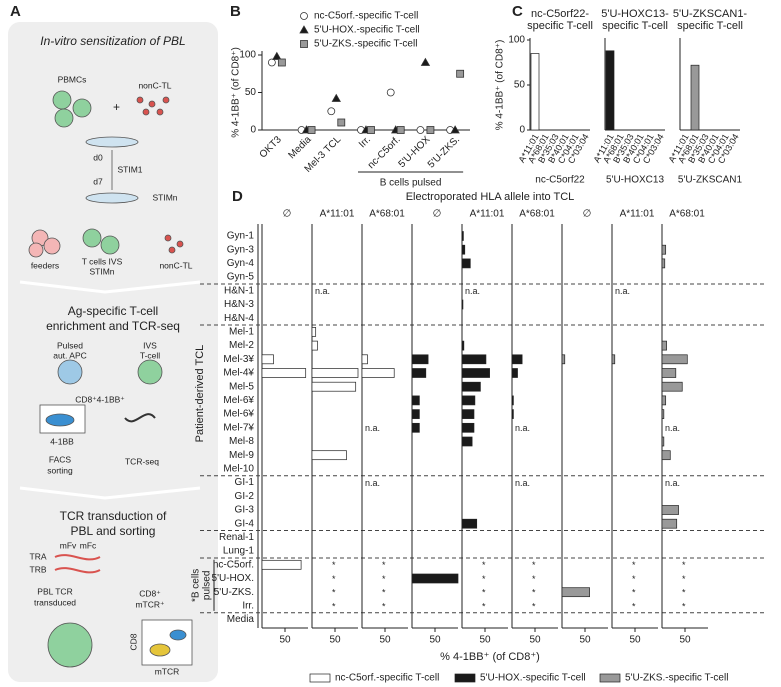  Describe the element at coordinates (102, 261) in the screenshot. I see `diagram-label: T cells IVS` at that location.